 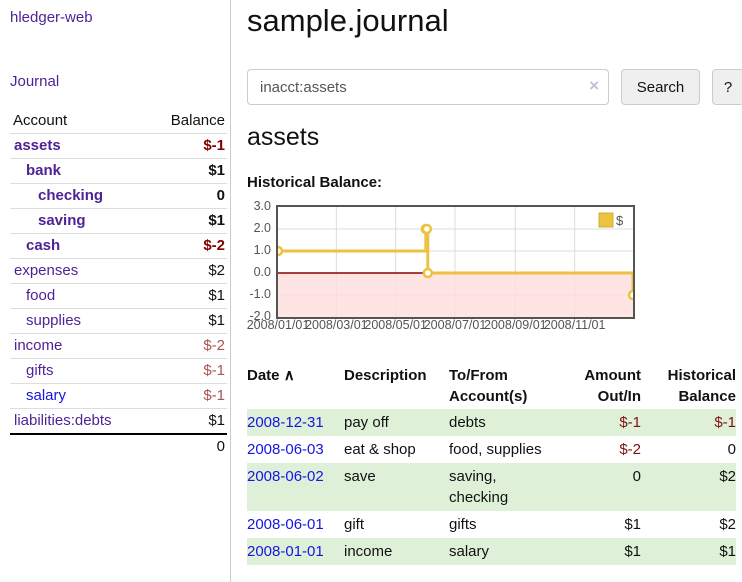 I want to click on account-link: gifts, so click(x=40, y=370).